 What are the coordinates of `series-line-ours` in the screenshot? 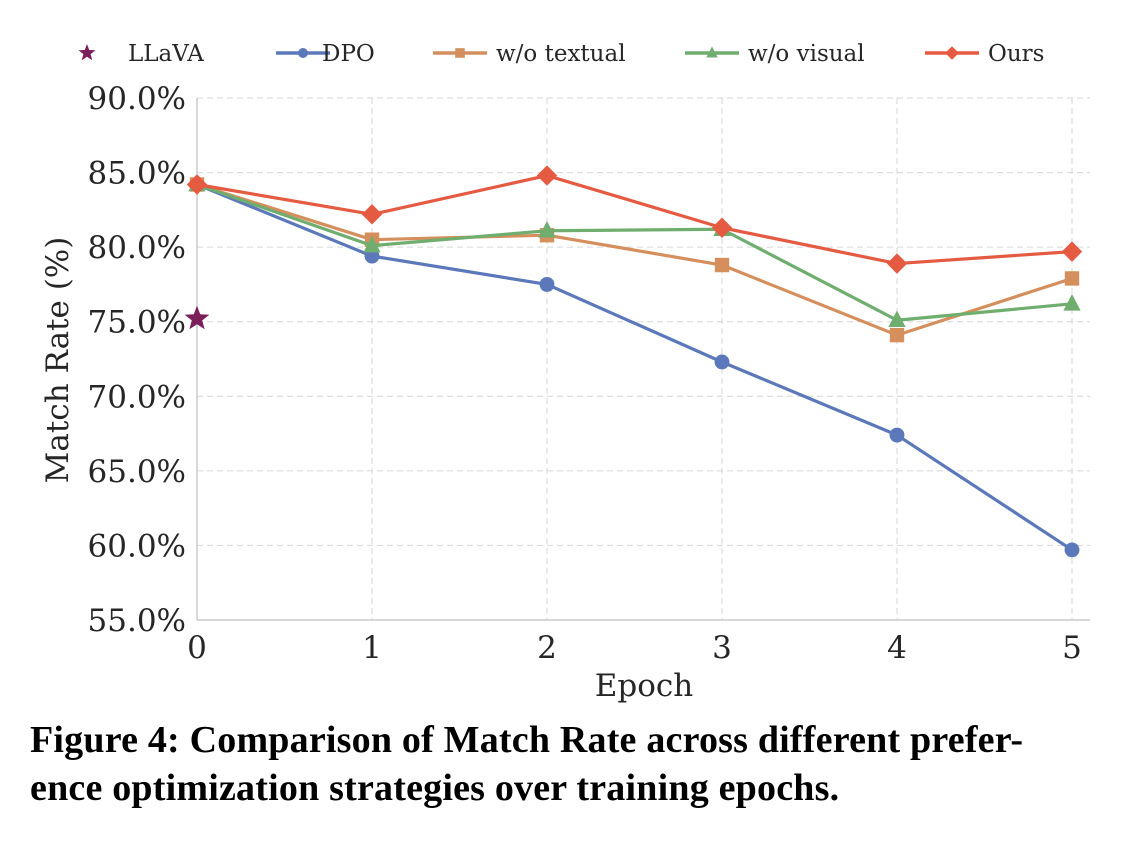 It's located at (634, 219).